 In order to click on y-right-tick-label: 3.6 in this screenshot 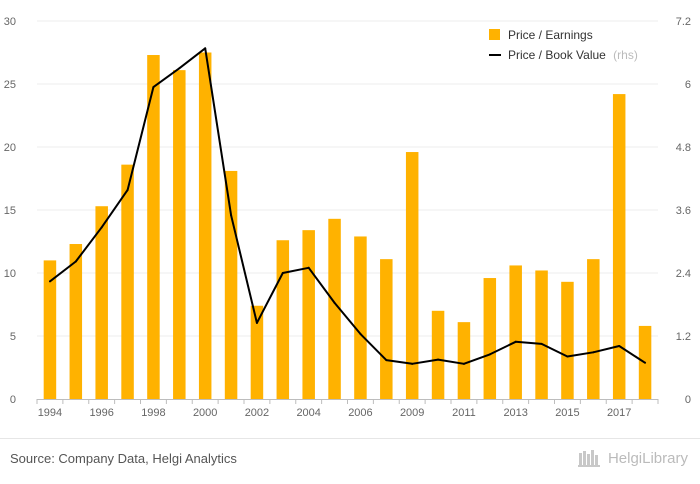, I will do `click(683, 211)`.